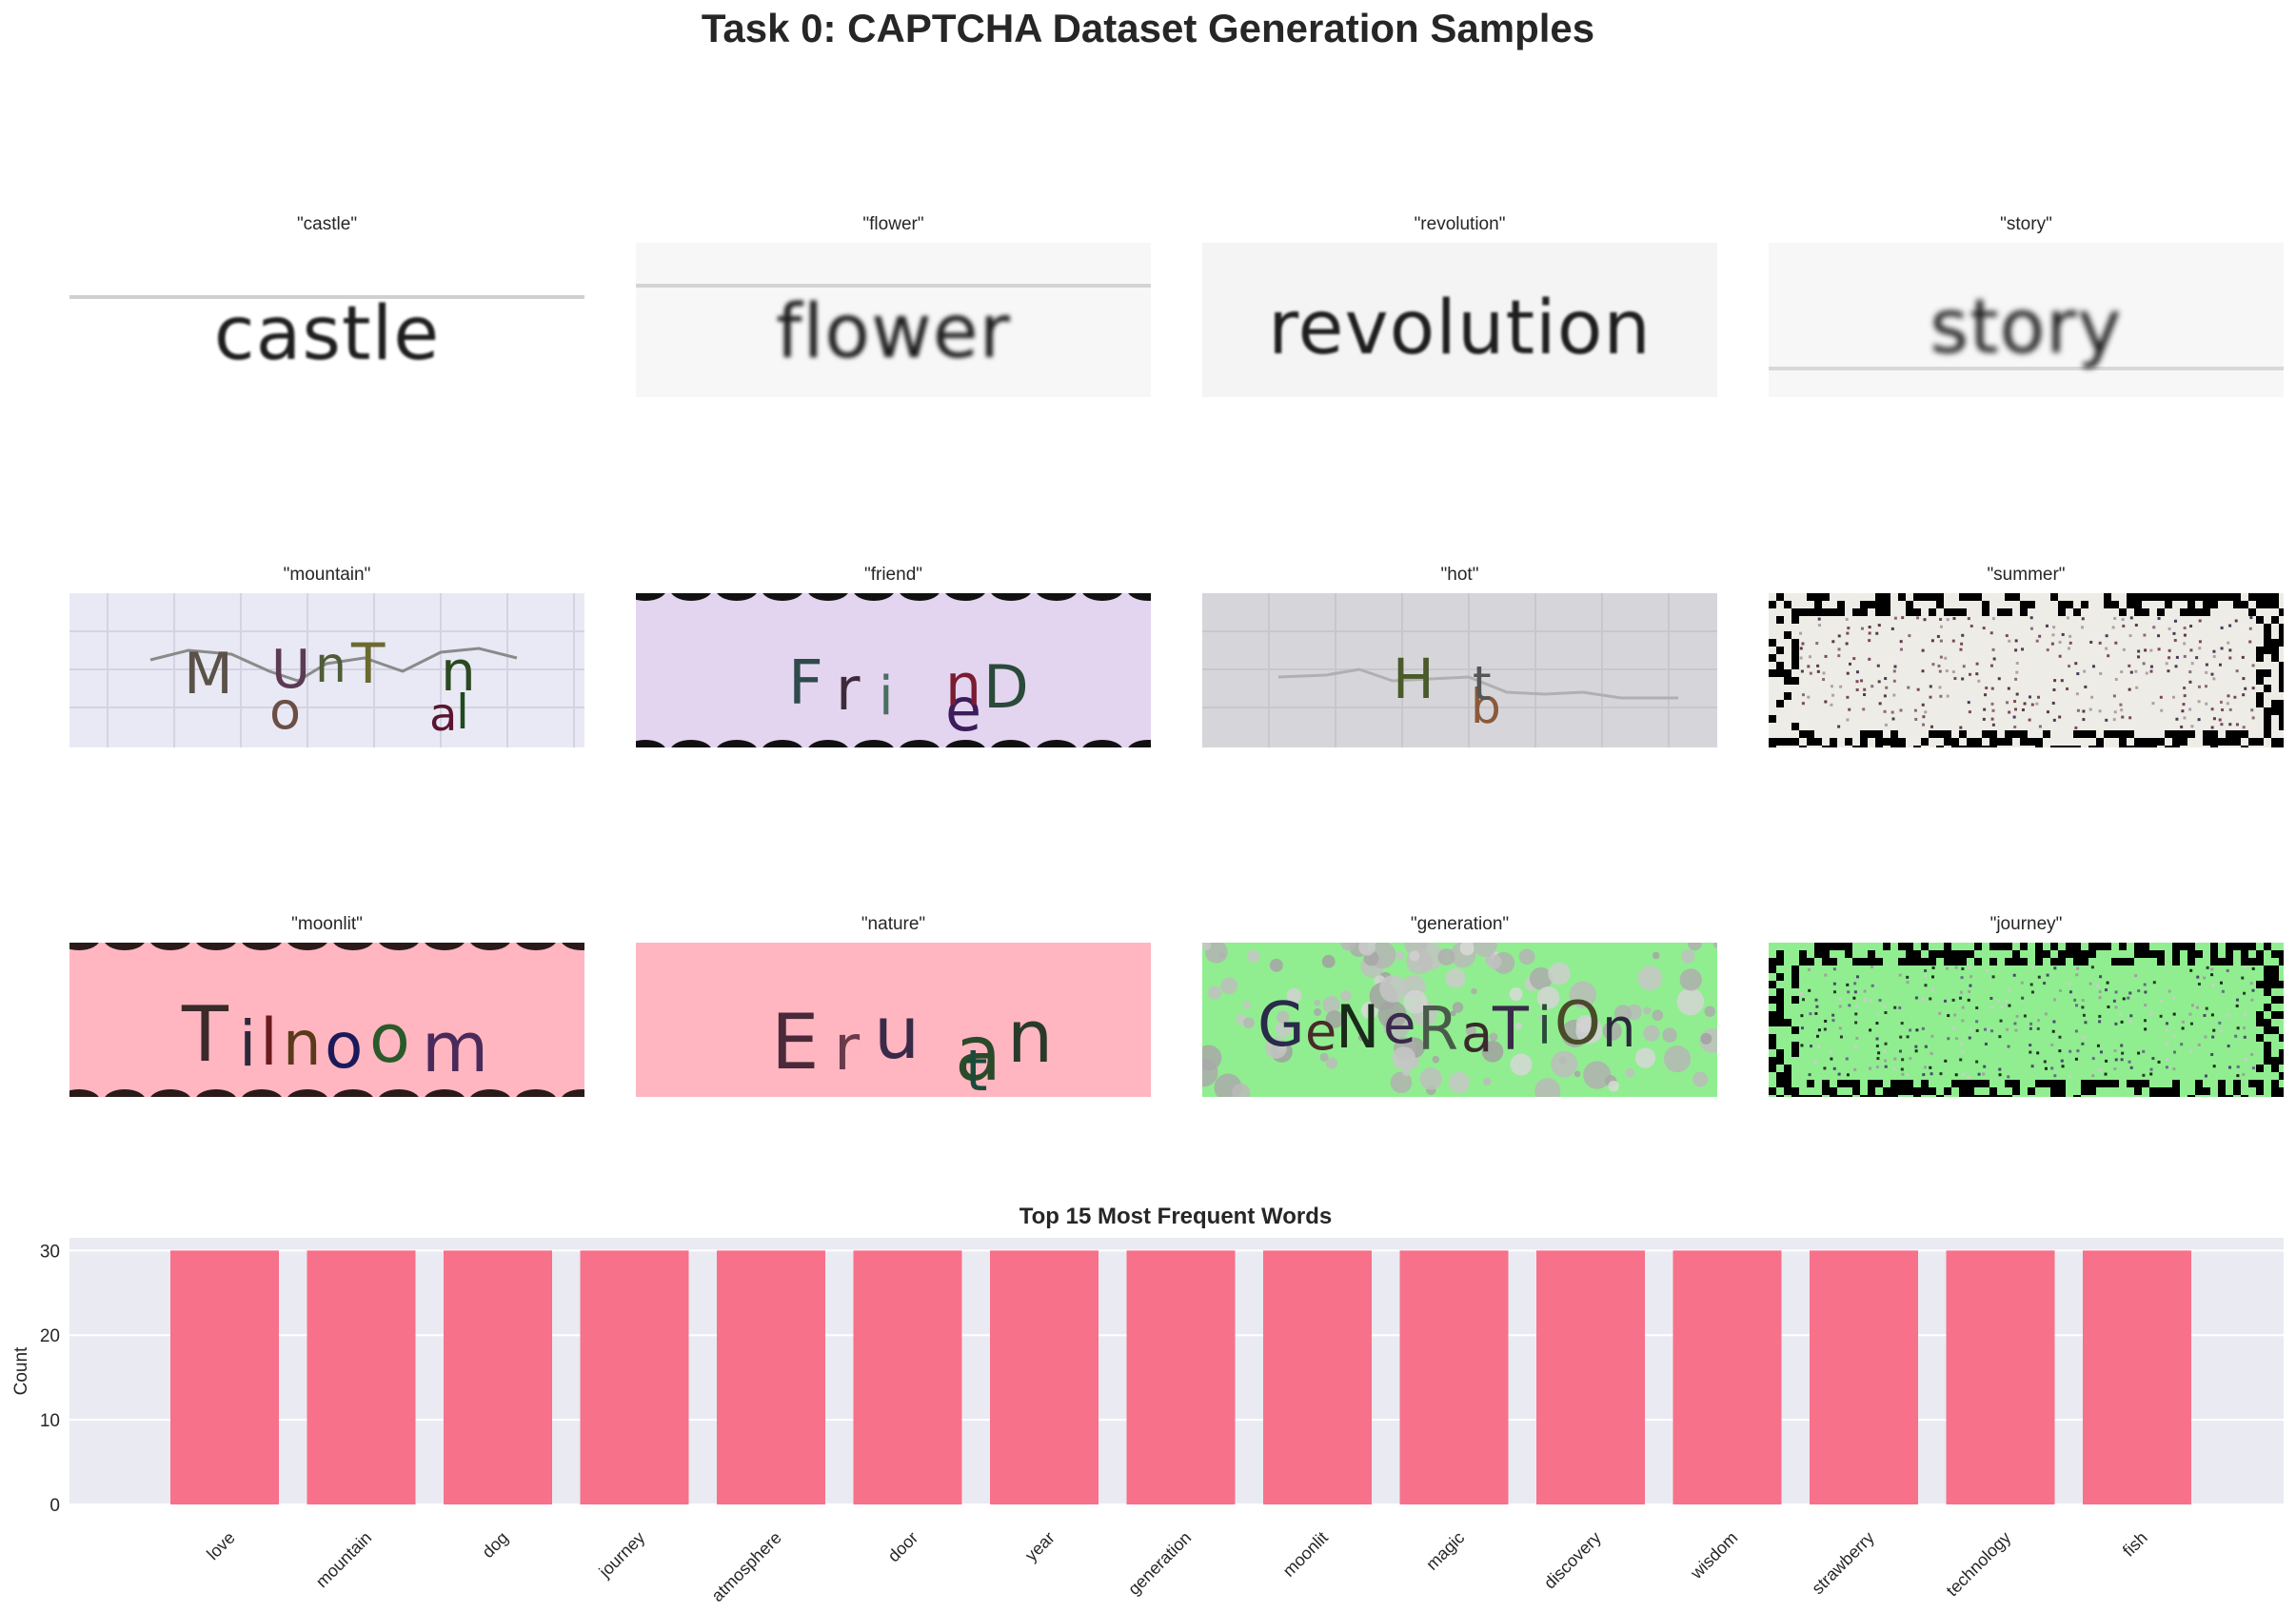 Image resolution: width=2296 pixels, height=1613 pixels. I want to click on captcha-image: T i l n o o m, so click(326, 1020).